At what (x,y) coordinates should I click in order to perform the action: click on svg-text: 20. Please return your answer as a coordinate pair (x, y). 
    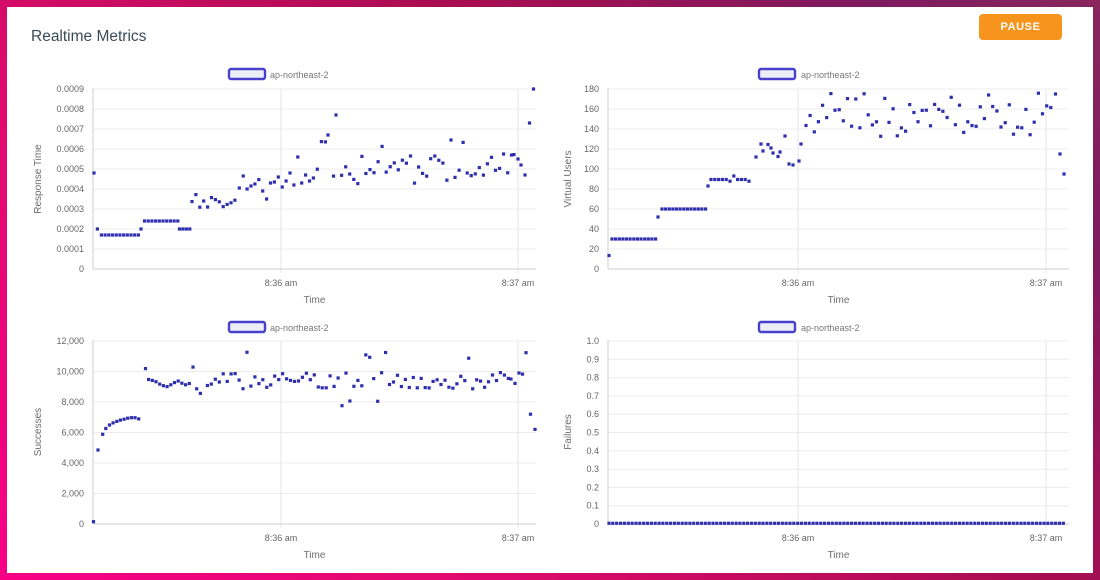
    Looking at the image, I should click on (594, 249).